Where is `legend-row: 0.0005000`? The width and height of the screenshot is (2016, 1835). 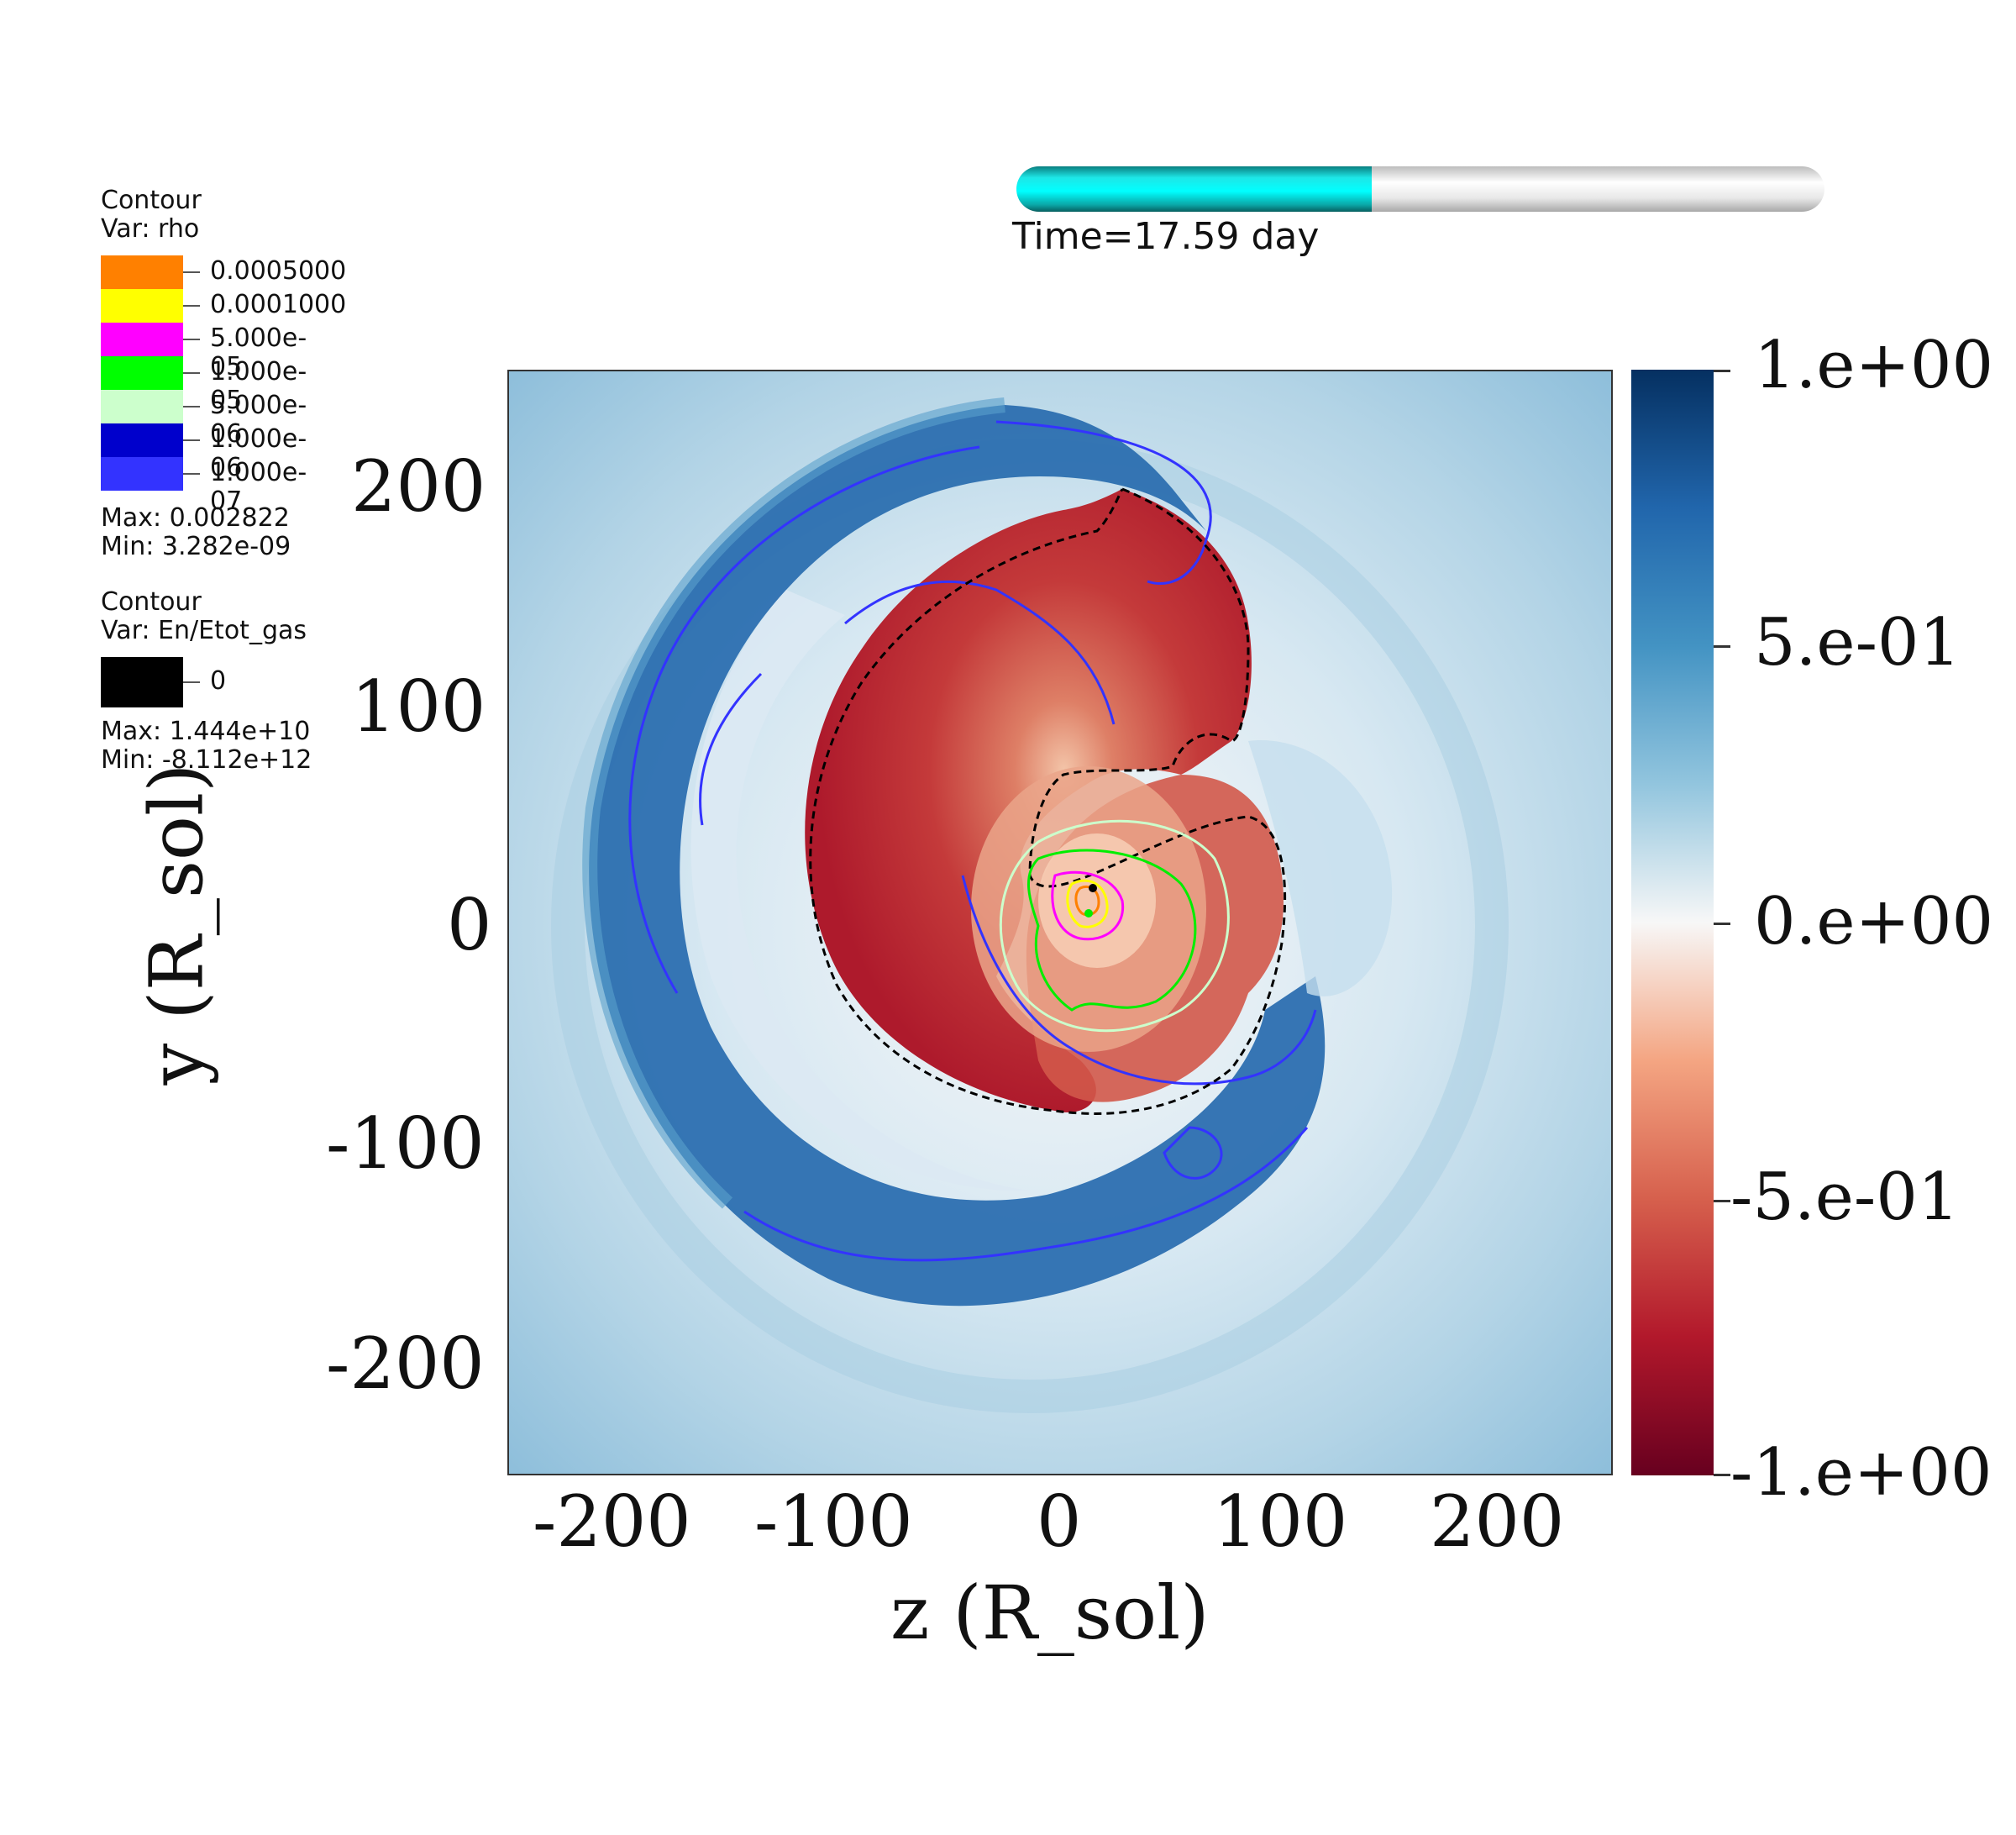 legend-row: 0.0005000 is located at coordinates (223, 272).